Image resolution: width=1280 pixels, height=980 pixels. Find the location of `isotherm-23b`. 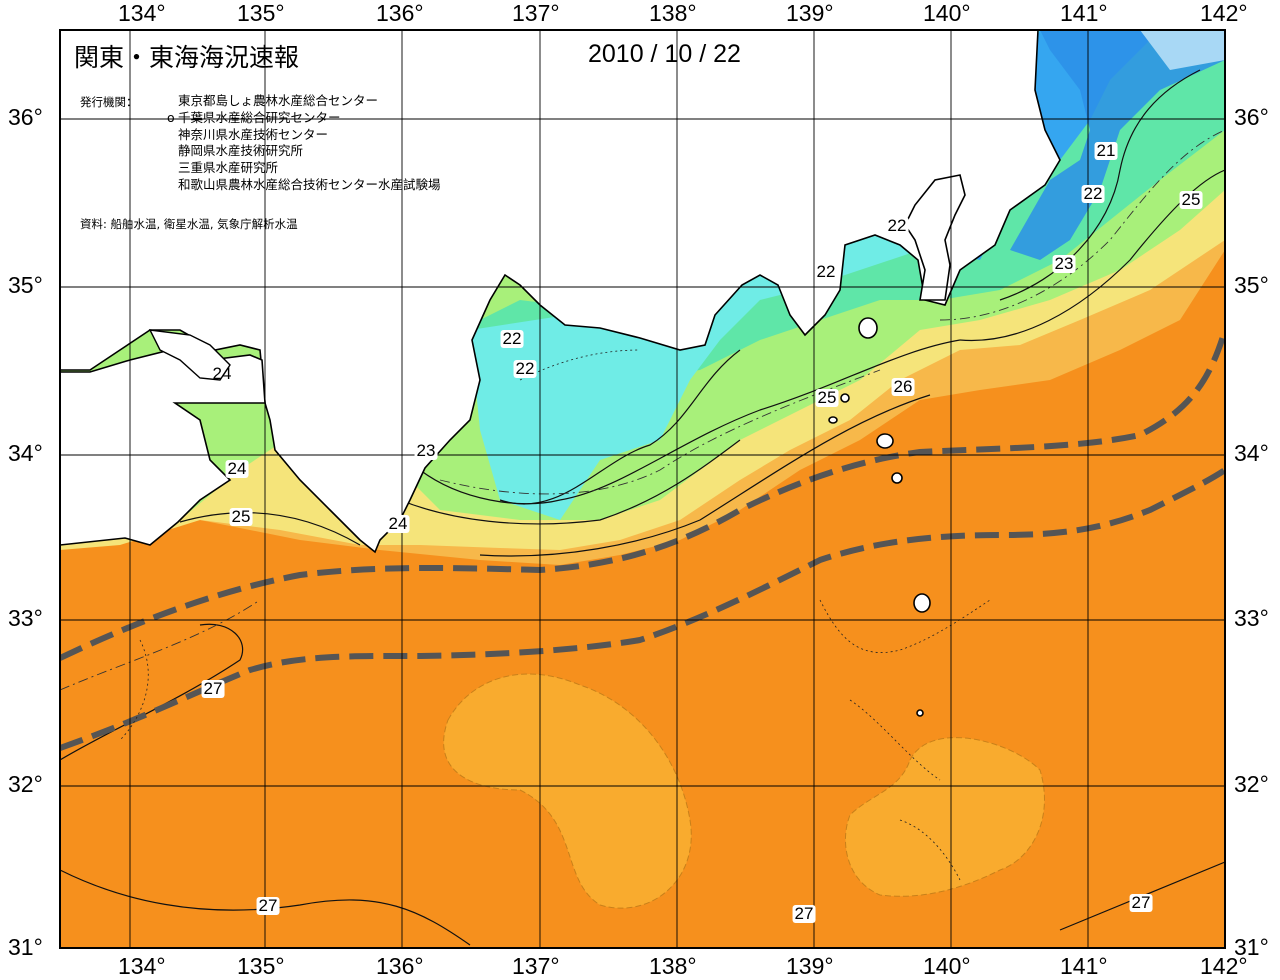

isotherm-23b is located at coordinates (1100, 185).